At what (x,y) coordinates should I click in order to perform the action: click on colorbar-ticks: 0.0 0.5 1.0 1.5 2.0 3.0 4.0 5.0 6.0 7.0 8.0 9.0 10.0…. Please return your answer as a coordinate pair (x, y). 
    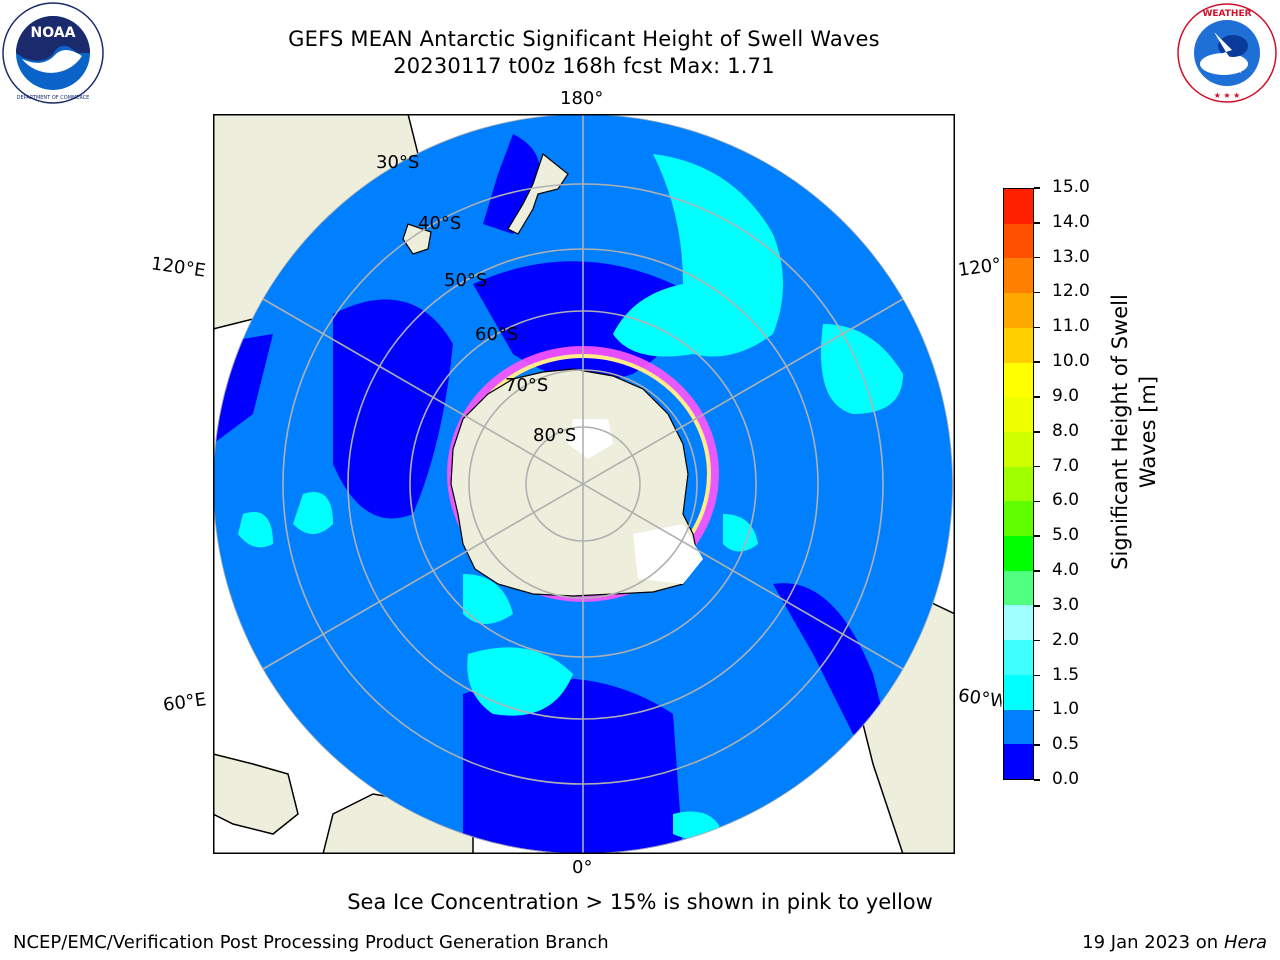
    Looking at the image, I should click on (1064, 483).